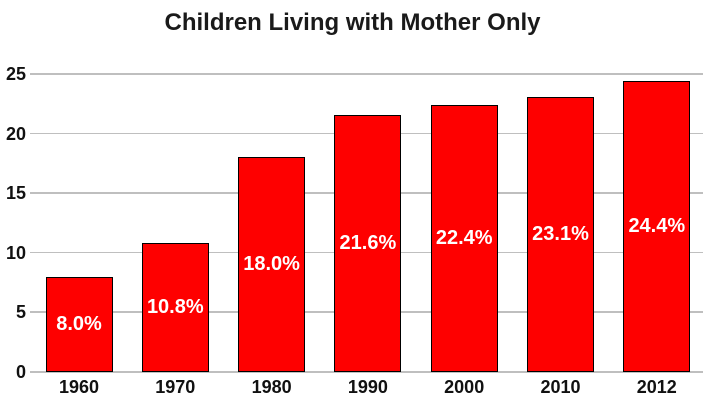 This screenshot has height=404, width=705. I want to click on x-axis-tick-label: 1980, so click(271, 387).